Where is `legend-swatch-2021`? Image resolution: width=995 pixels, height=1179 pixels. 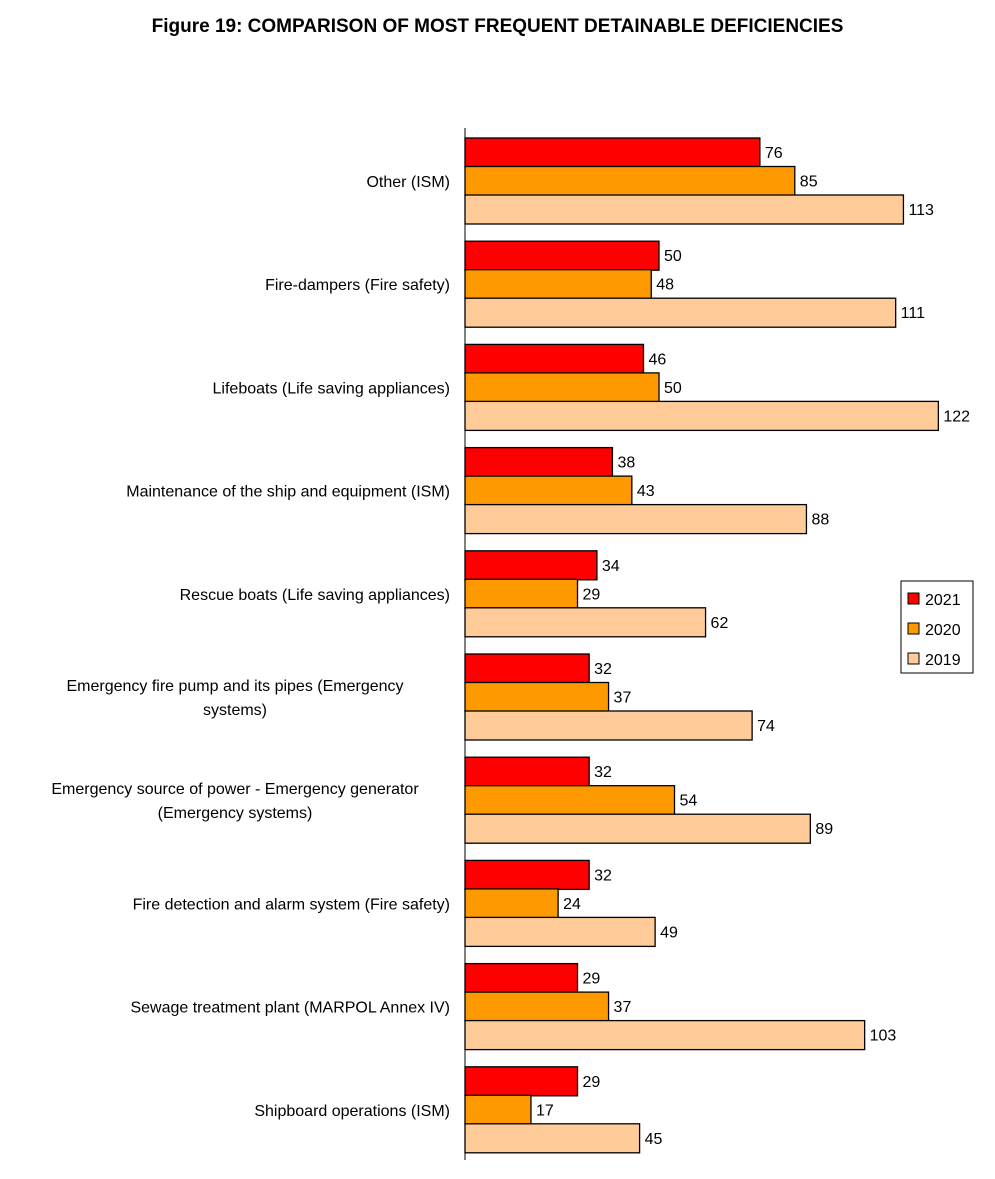 legend-swatch-2021 is located at coordinates (913, 598).